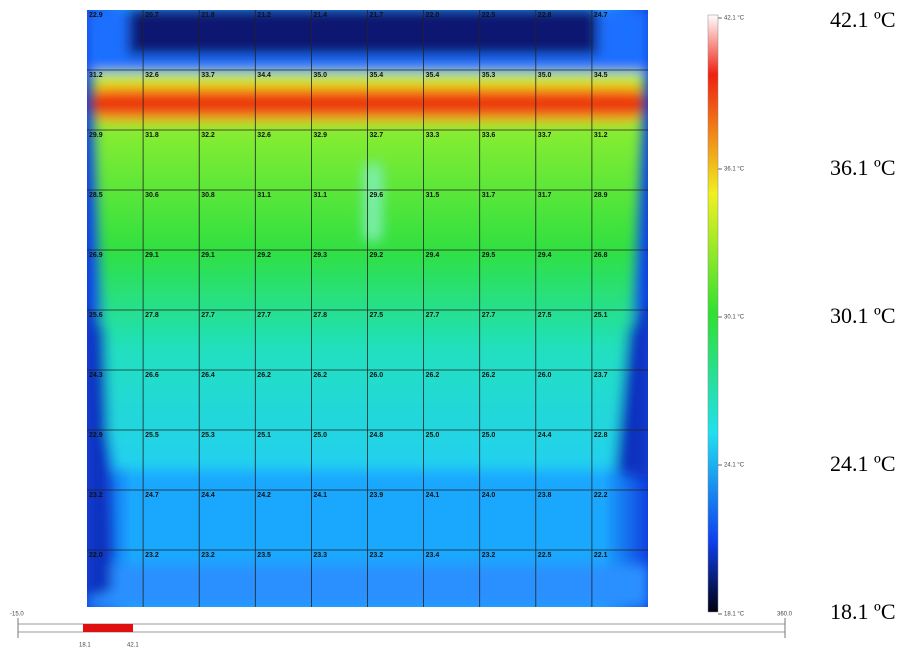 This screenshot has height=654, width=917. Describe the element at coordinates (96, 255) in the screenshot. I see `cell-temperature: 26.9` at that location.